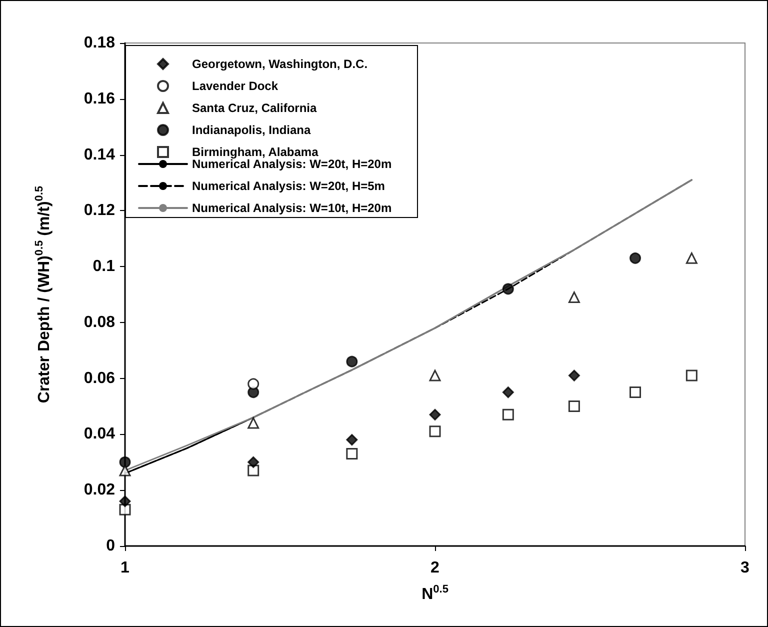  I want to click on legend-label: Numerical Analysis: W=10t, H=20m, so click(292, 208).